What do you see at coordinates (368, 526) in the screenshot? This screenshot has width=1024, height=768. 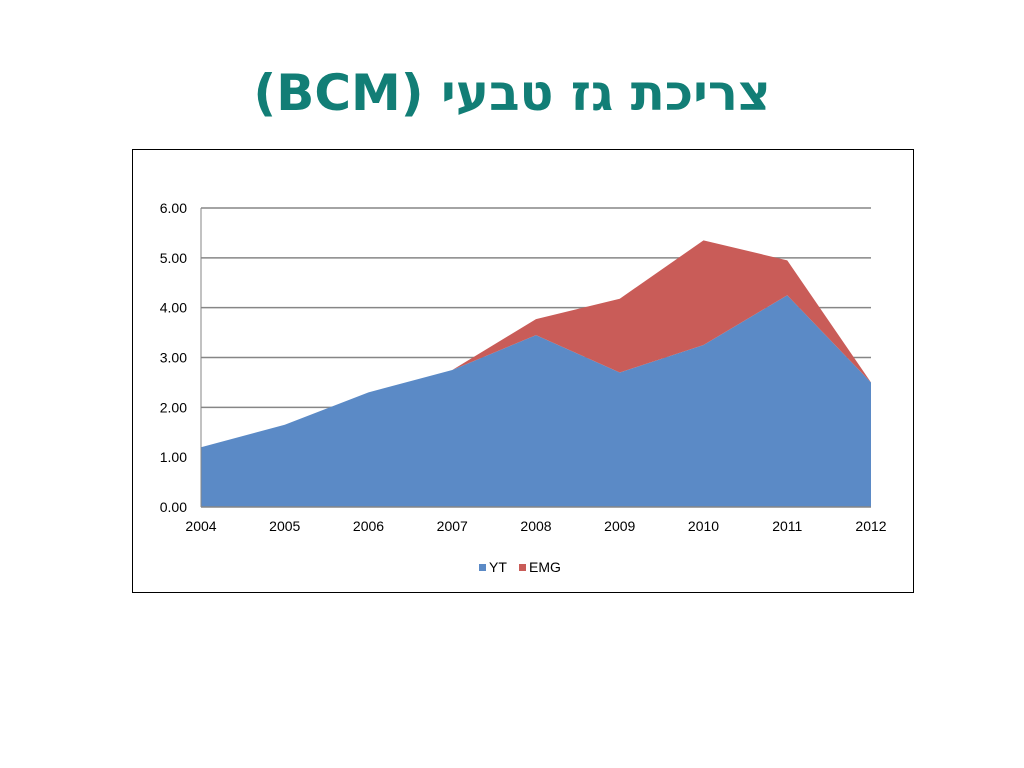 I see `x-tick-label: 2006` at bounding box center [368, 526].